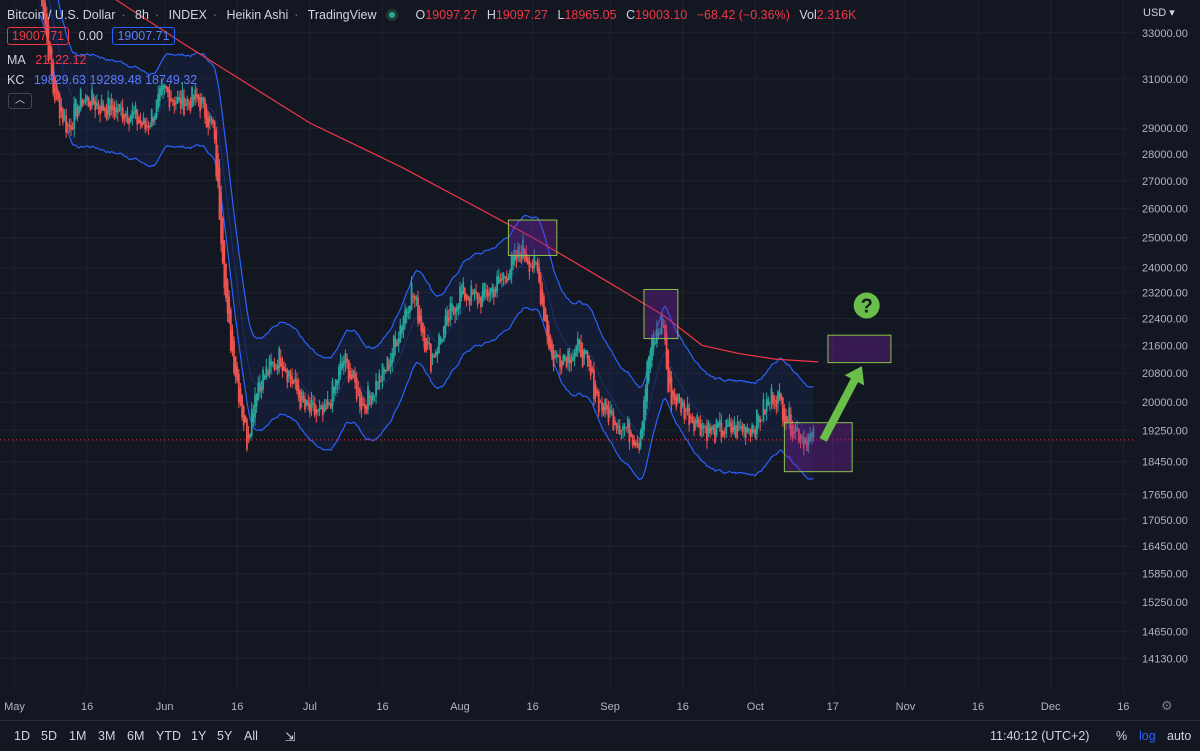  I want to click on timeframe-1d: 1D, so click(22, 736).